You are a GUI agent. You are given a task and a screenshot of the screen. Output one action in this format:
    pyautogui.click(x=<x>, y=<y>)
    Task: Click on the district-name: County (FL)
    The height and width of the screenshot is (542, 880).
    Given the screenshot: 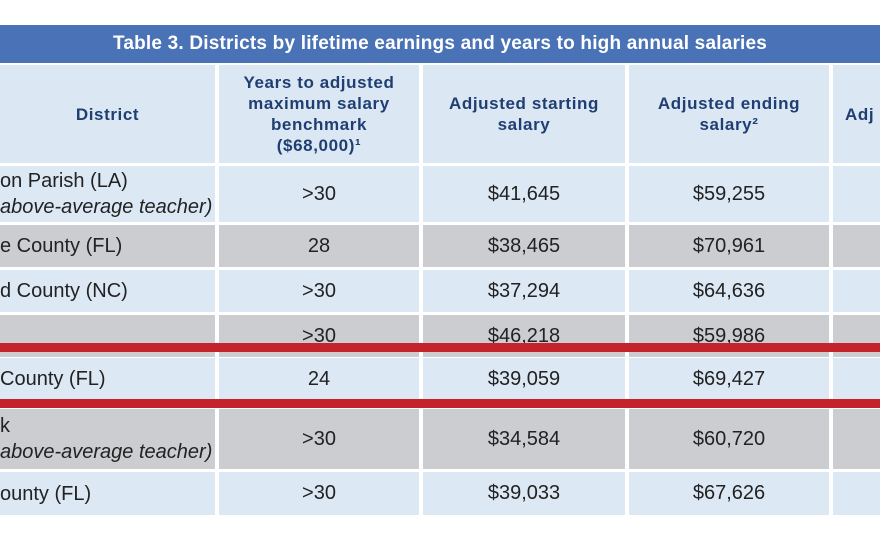 What is the action you would take?
    pyautogui.click(x=53, y=379)
    